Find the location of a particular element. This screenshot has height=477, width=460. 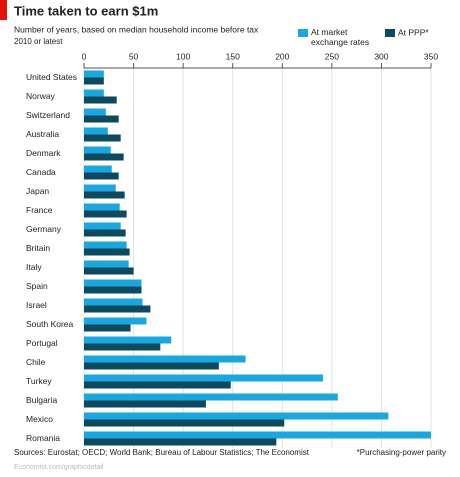

y-tick-label: United States is located at coordinates (51, 77).